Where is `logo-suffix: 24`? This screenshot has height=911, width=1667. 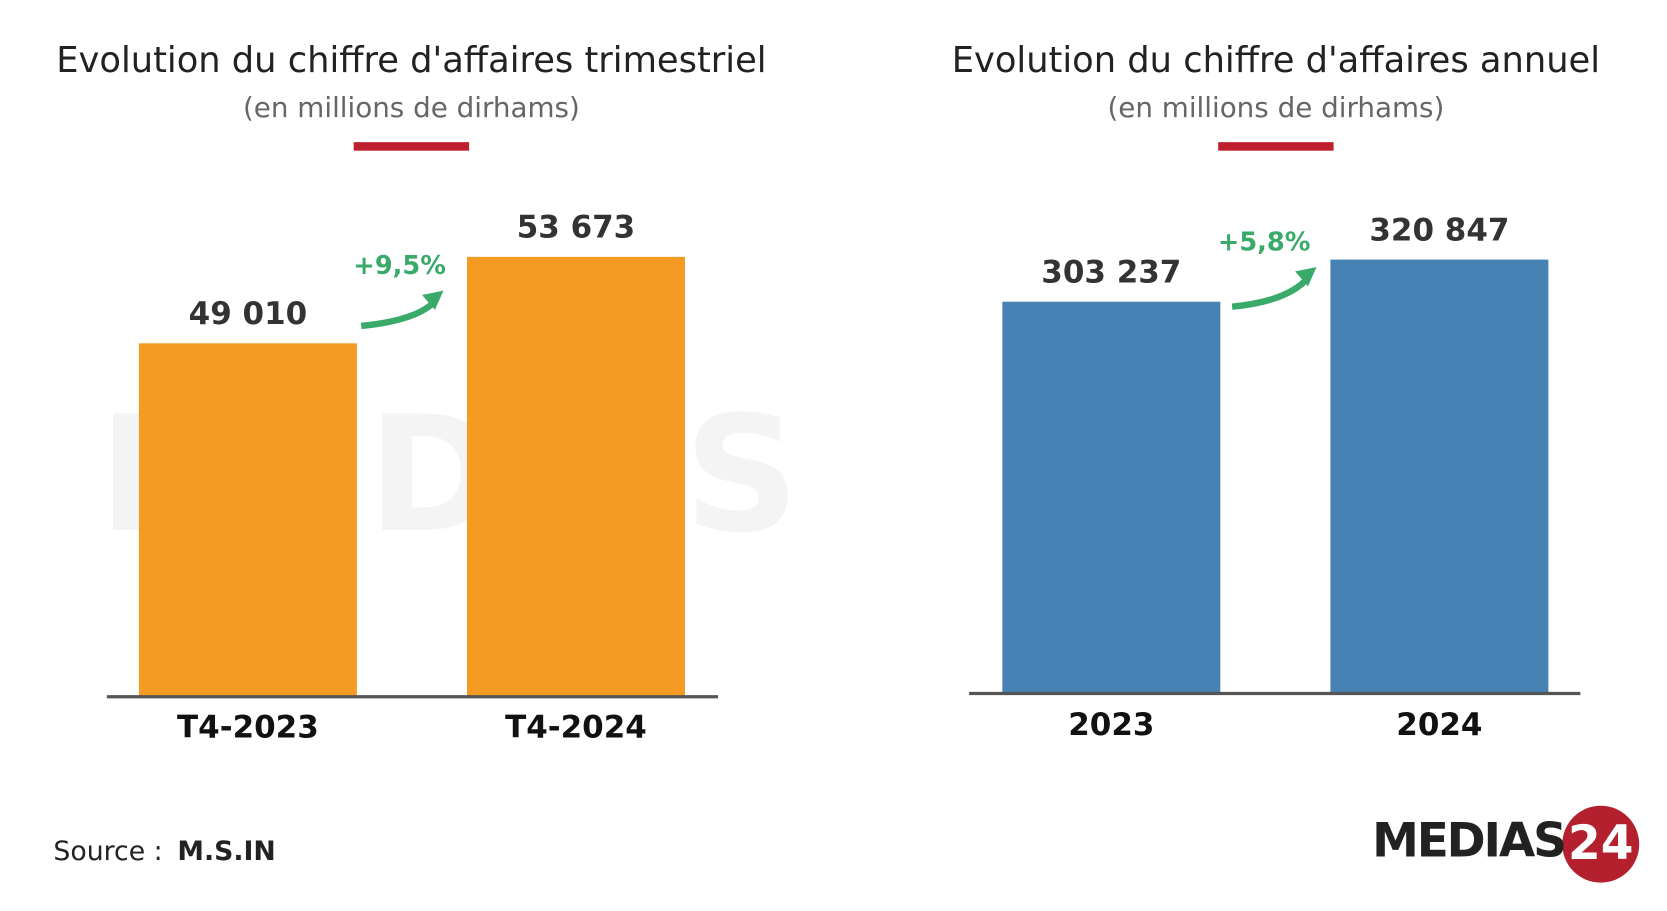
logo-suffix: 24 is located at coordinates (1600, 843).